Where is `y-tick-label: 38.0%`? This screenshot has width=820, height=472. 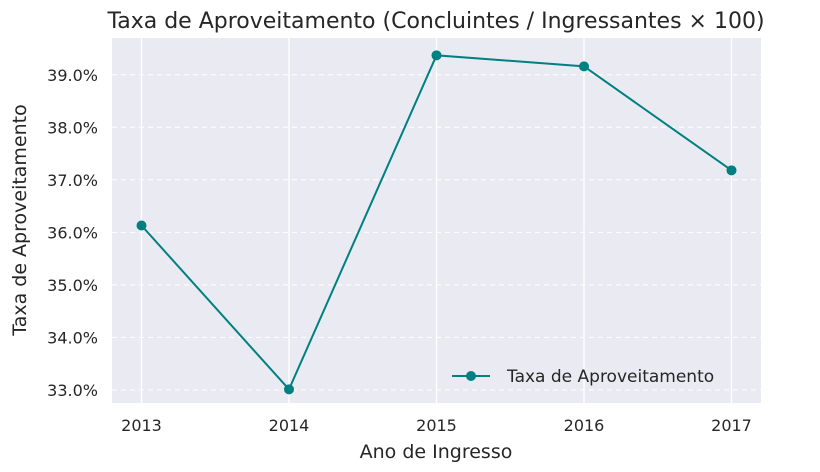
y-tick-label: 38.0% is located at coordinates (72, 127).